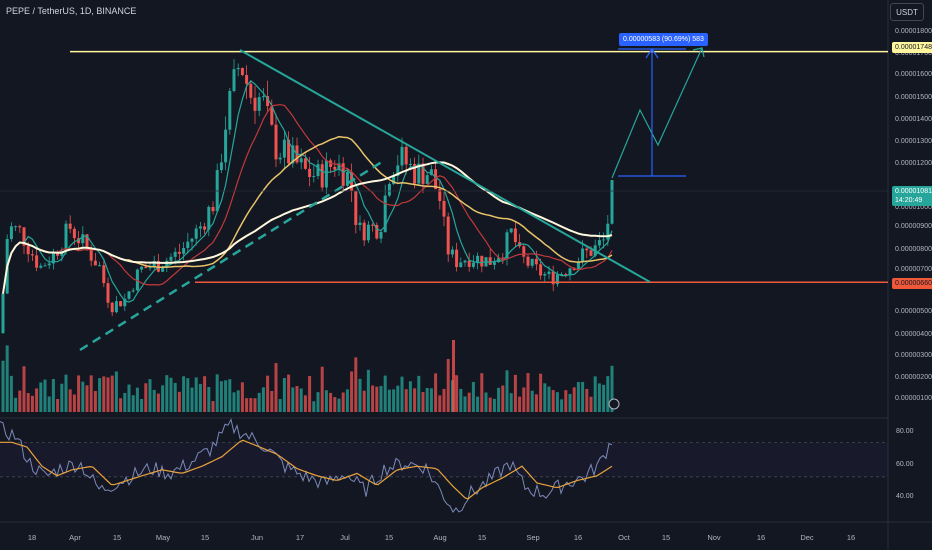  What do you see at coordinates (698, 52) in the screenshot?
I see `projection-arrowhead` at bounding box center [698, 52].